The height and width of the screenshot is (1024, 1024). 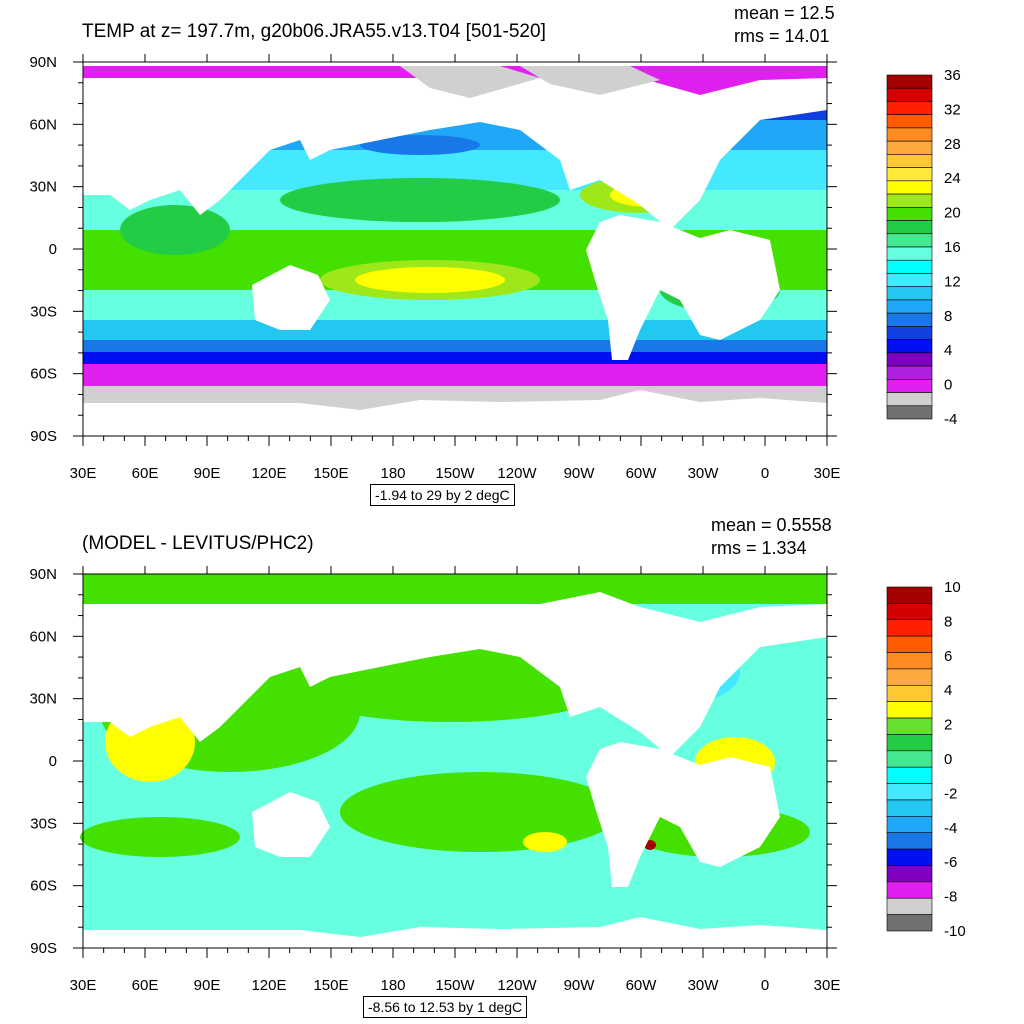 I want to click on mean-label: mean = 12.5, so click(x=784, y=13).